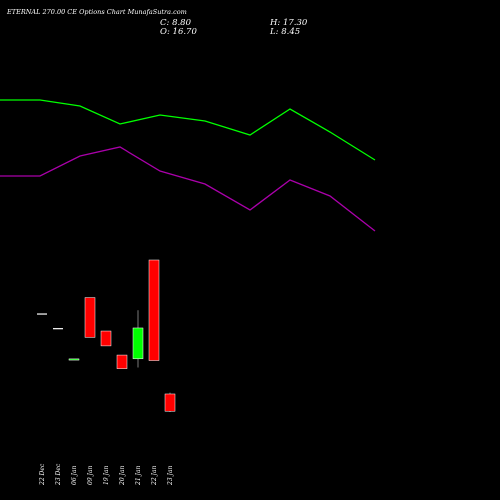 The image size is (500, 500). Describe the element at coordinates (138, 475) in the screenshot. I see `x-tick-label: 21 Jan` at that location.